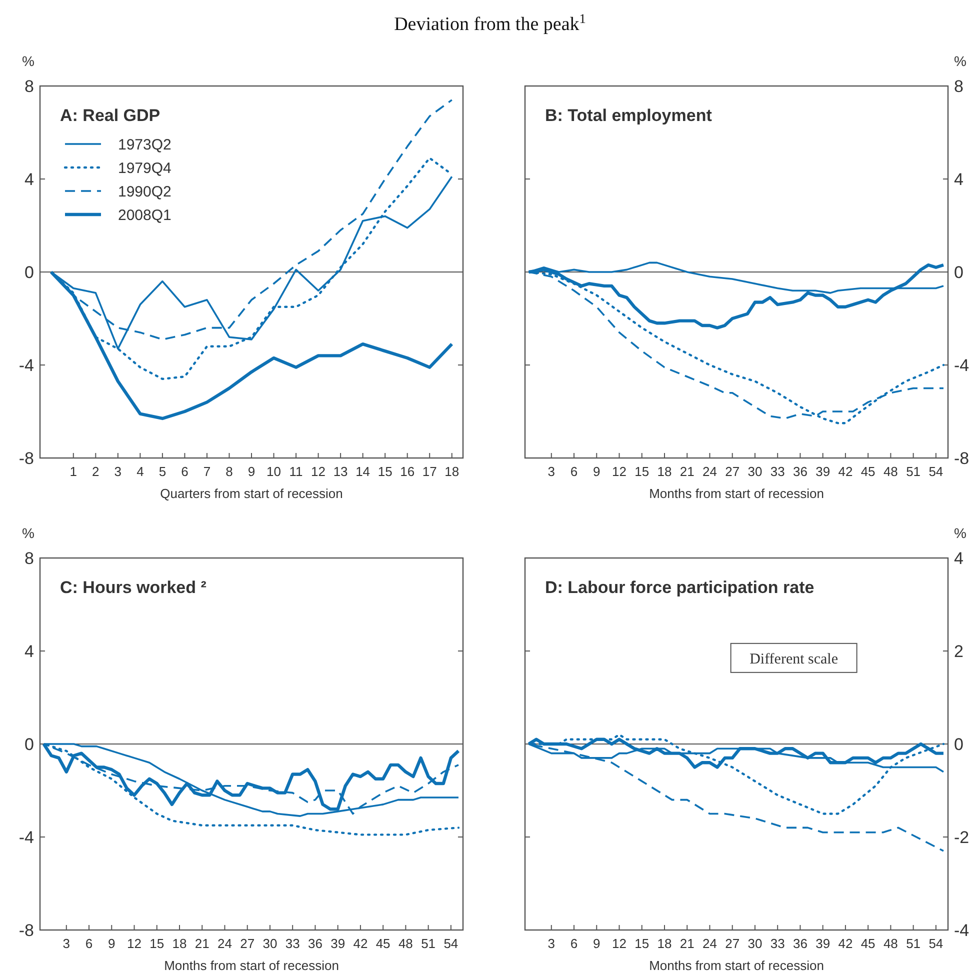 Image resolution: width=980 pixels, height=979 pixels. Describe the element at coordinates (145, 215) in the screenshot. I see `legend-label: 2008Q1` at that location.